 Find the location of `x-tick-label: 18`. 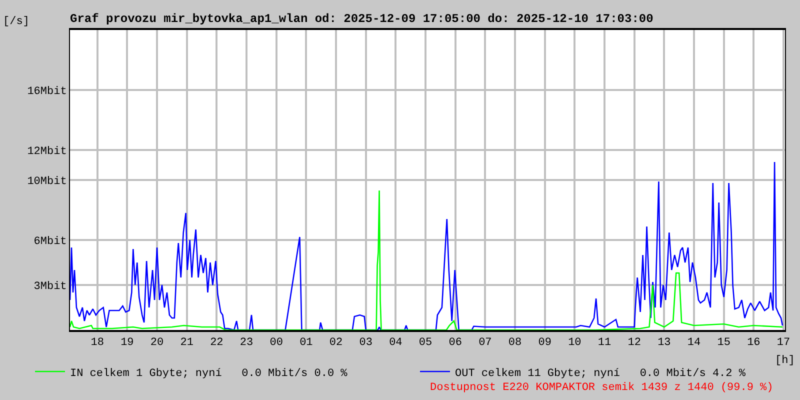

x-tick-label: 18 is located at coordinates (97, 343).